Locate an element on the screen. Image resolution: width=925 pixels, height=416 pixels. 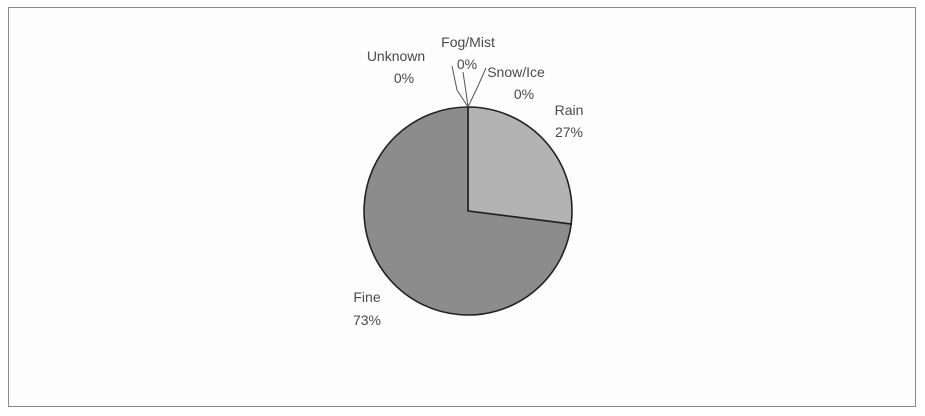
leader-fog-mist is located at coordinates (465, 89).